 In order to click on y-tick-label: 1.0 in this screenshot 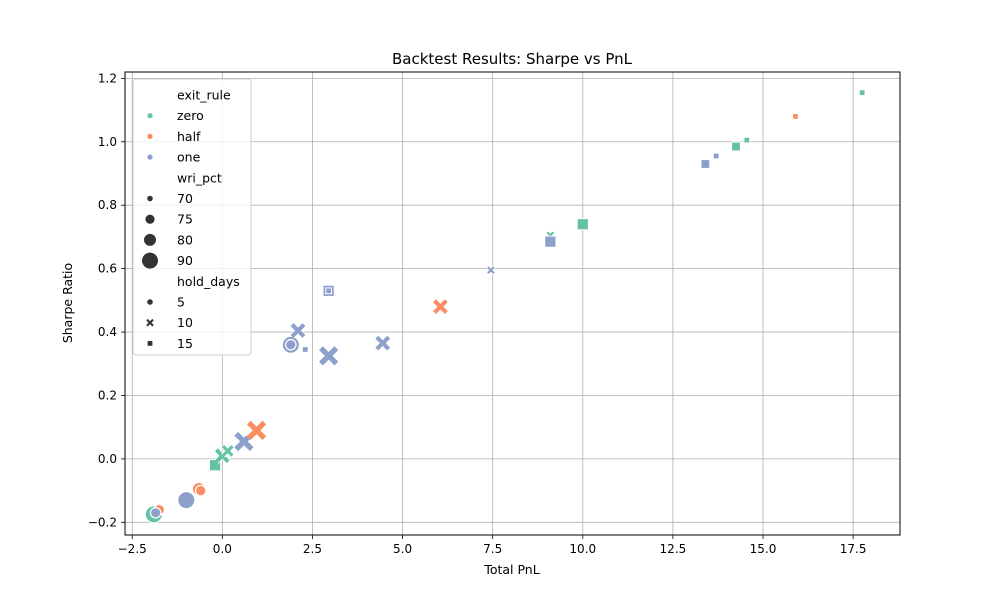, I will do `click(107, 142)`.